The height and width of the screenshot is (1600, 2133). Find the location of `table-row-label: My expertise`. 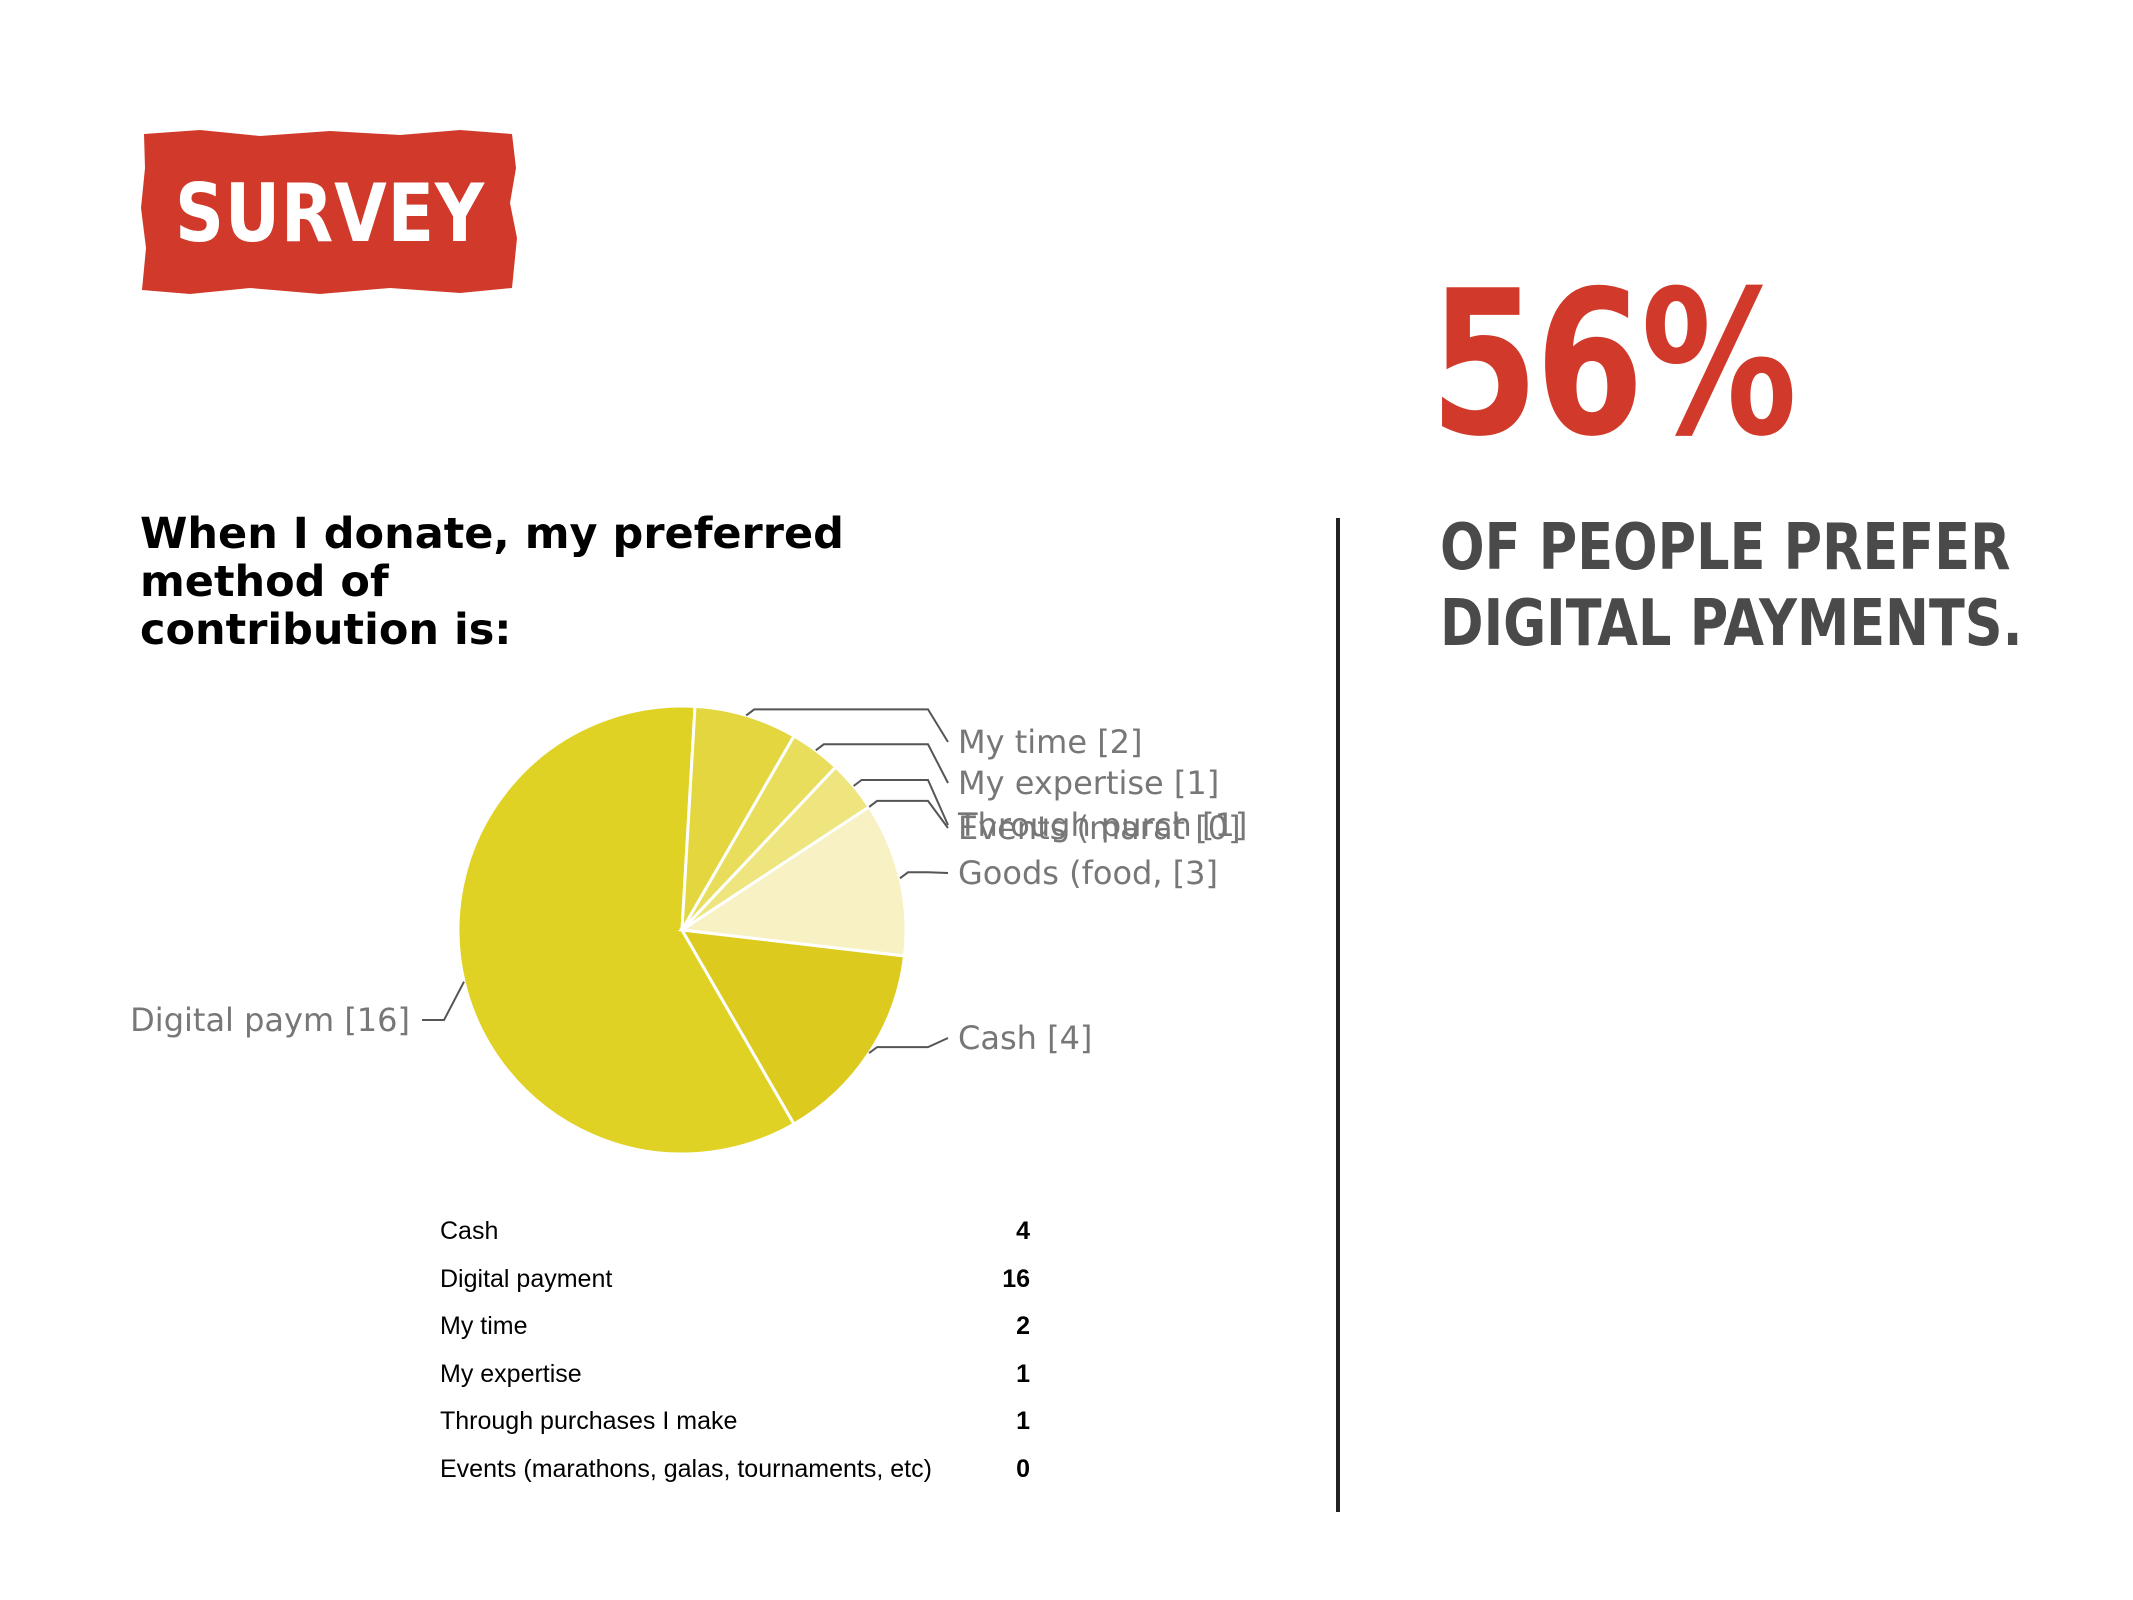

table-row-label: My expertise is located at coordinates (511, 1373).